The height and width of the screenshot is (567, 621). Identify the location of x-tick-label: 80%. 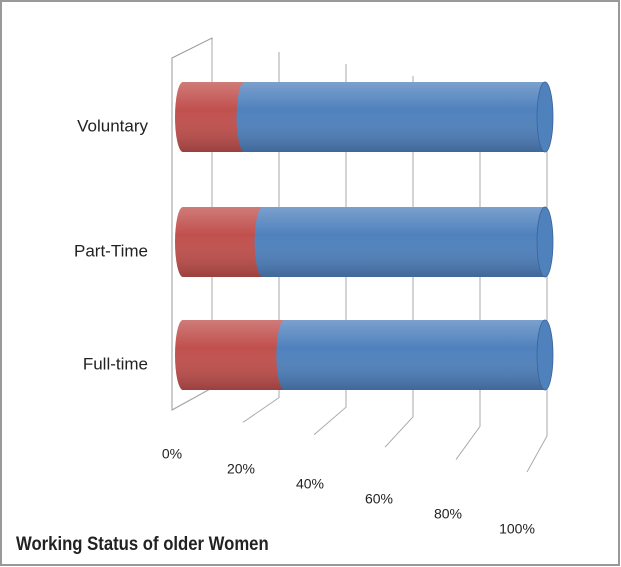
(448, 514).